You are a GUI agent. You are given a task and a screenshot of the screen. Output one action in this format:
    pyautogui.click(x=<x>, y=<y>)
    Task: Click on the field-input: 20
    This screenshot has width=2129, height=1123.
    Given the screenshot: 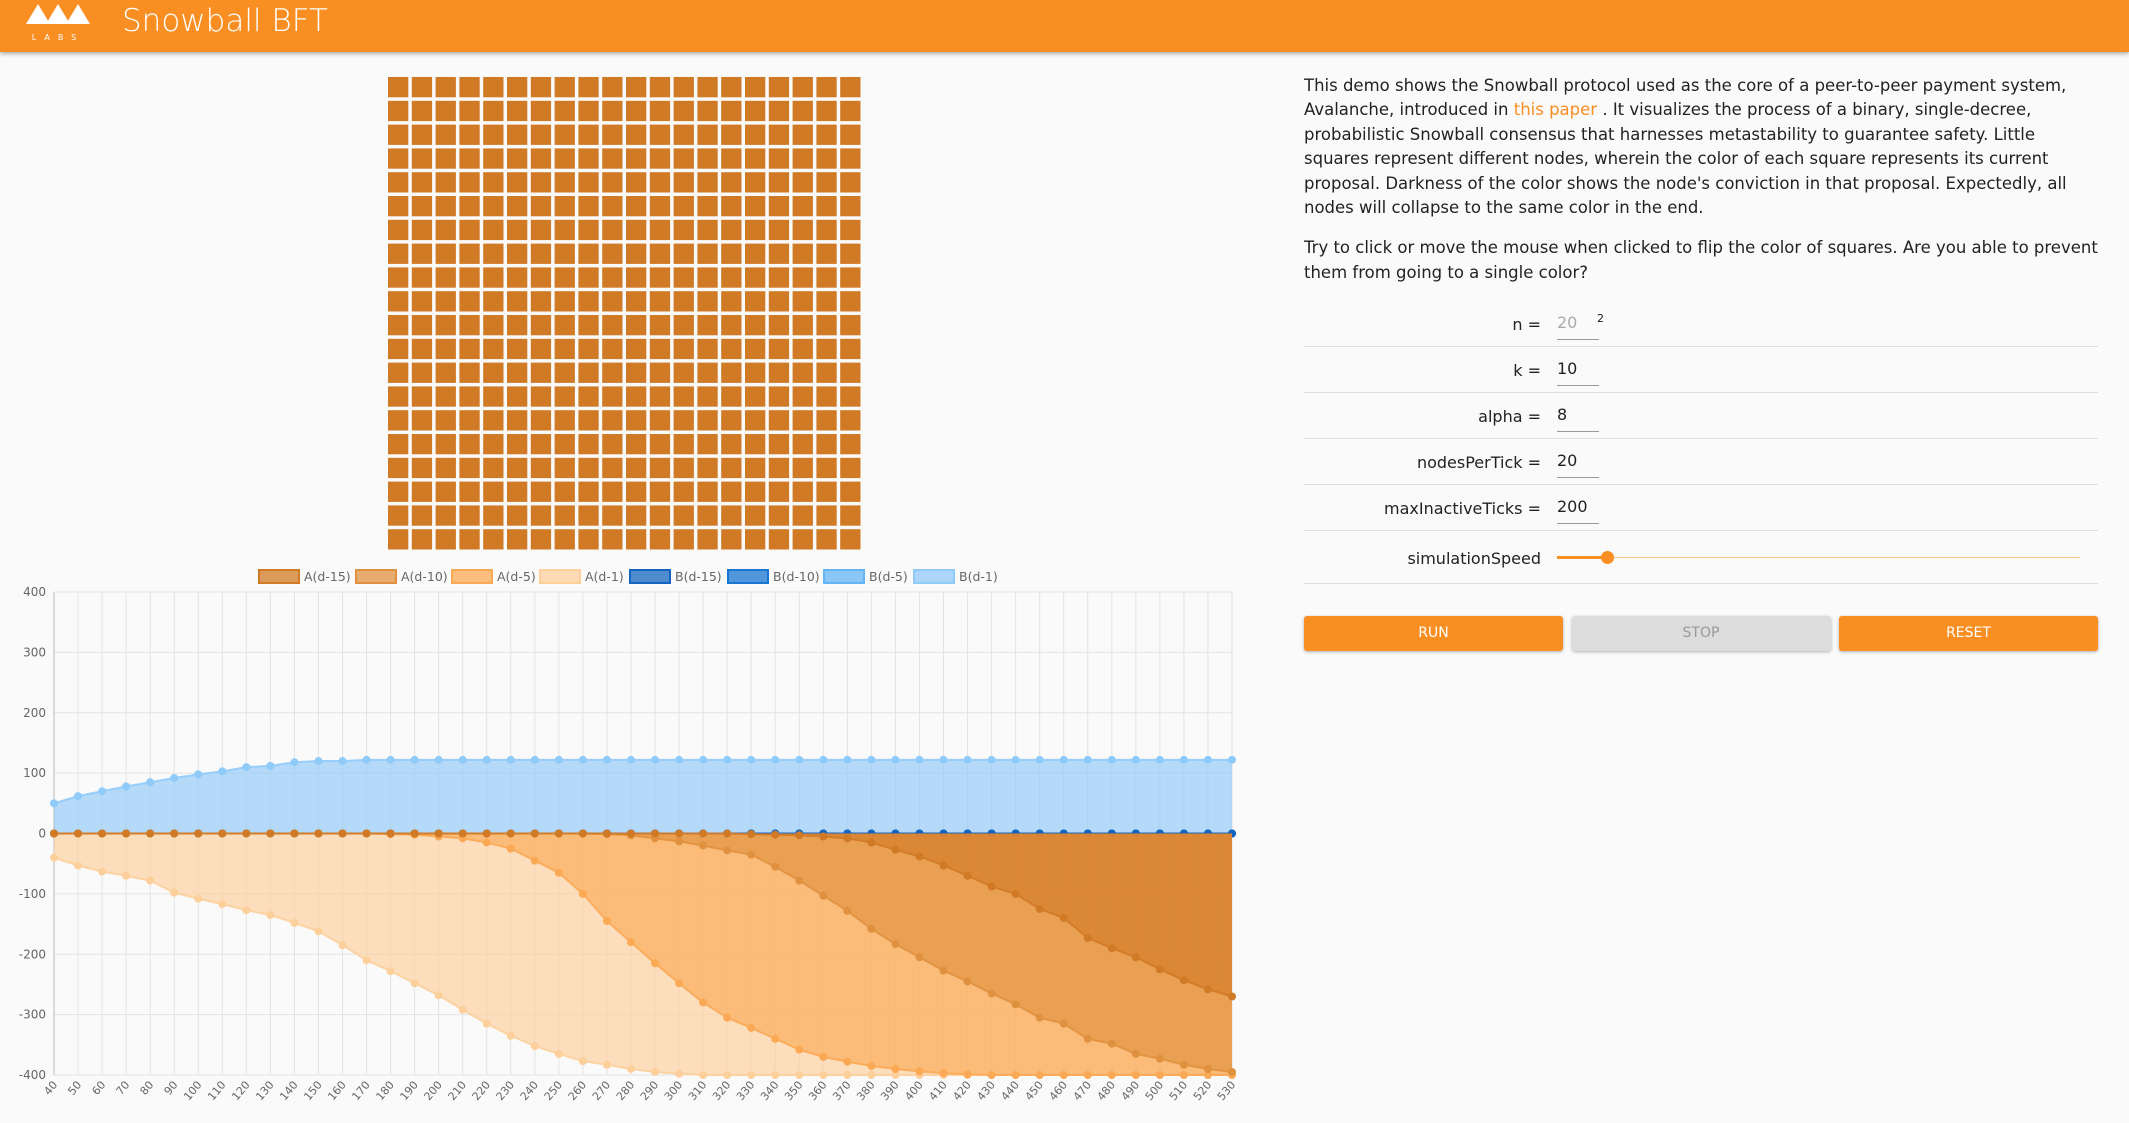 What is the action you would take?
    pyautogui.click(x=1578, y=325)
    